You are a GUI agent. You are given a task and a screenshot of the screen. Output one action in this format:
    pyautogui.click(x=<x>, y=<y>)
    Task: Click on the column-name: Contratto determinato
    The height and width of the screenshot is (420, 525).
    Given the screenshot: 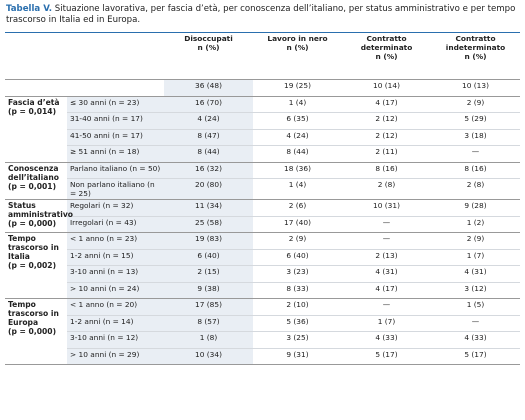 What is the action you would take?
    pyautogui.click(x=386, y=43)
    